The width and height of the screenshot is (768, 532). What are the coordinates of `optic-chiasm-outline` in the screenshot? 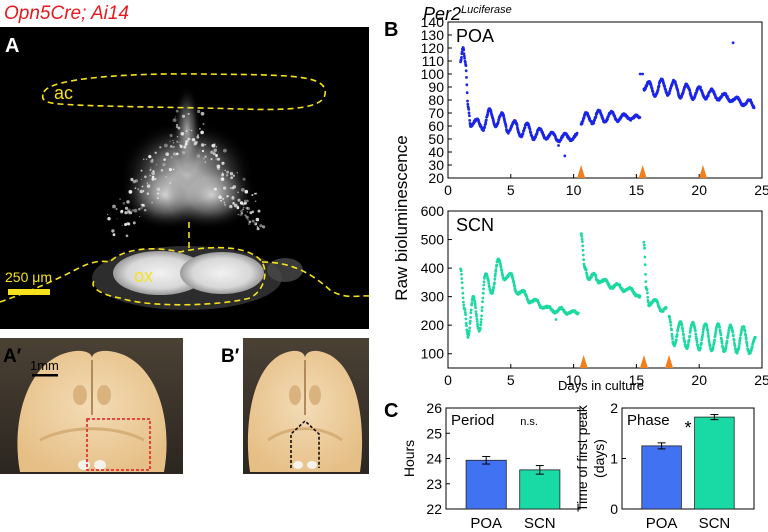 It's located at (185, 276).